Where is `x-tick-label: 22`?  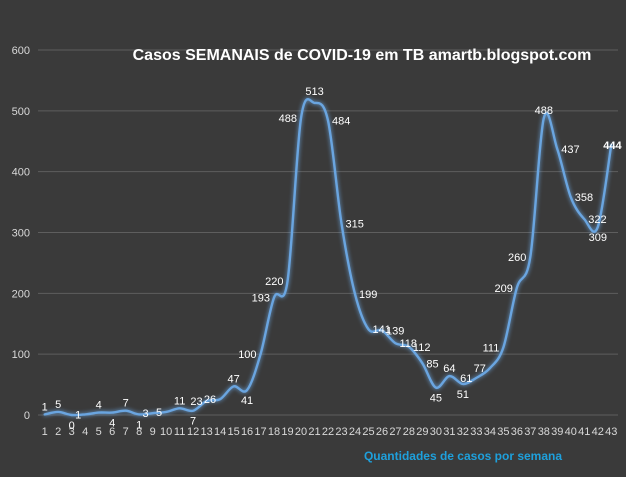 x-tick-label: 22 is located at coordinates (328, 432).